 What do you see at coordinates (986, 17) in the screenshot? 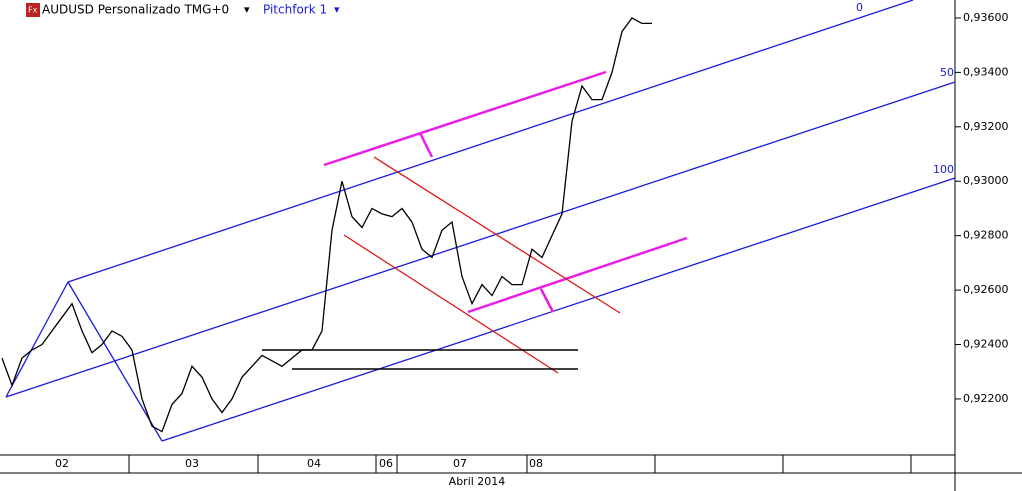
I see `y-tick-label: 0,93600` at bounding box center [986, 17].